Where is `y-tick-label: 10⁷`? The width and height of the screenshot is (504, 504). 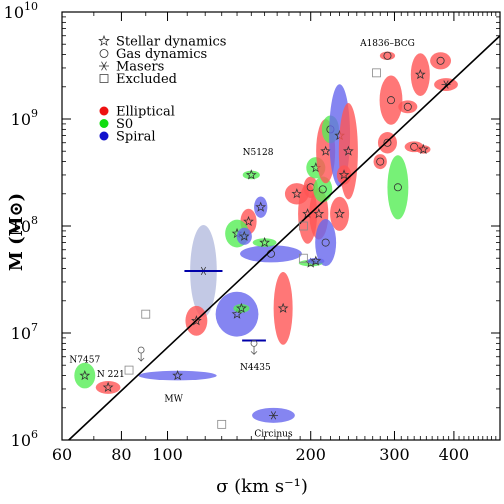 y-tick-label: 10⁷ is located at coordinates (24, 332).